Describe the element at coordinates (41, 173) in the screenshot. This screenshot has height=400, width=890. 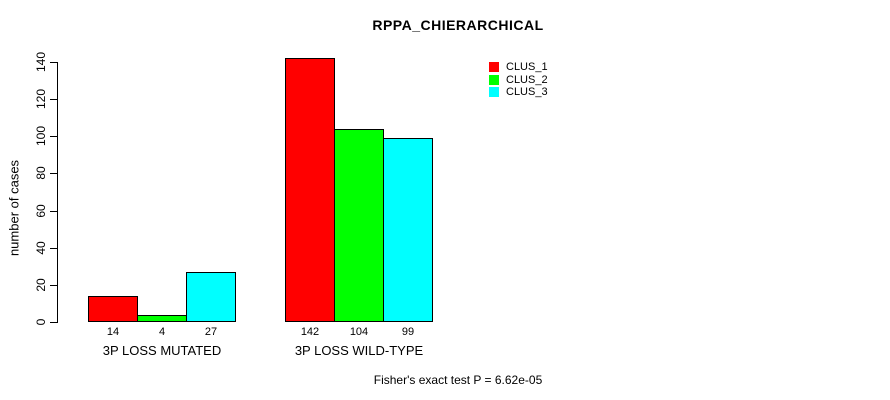
I see `y-tick-label: 80` at that location.